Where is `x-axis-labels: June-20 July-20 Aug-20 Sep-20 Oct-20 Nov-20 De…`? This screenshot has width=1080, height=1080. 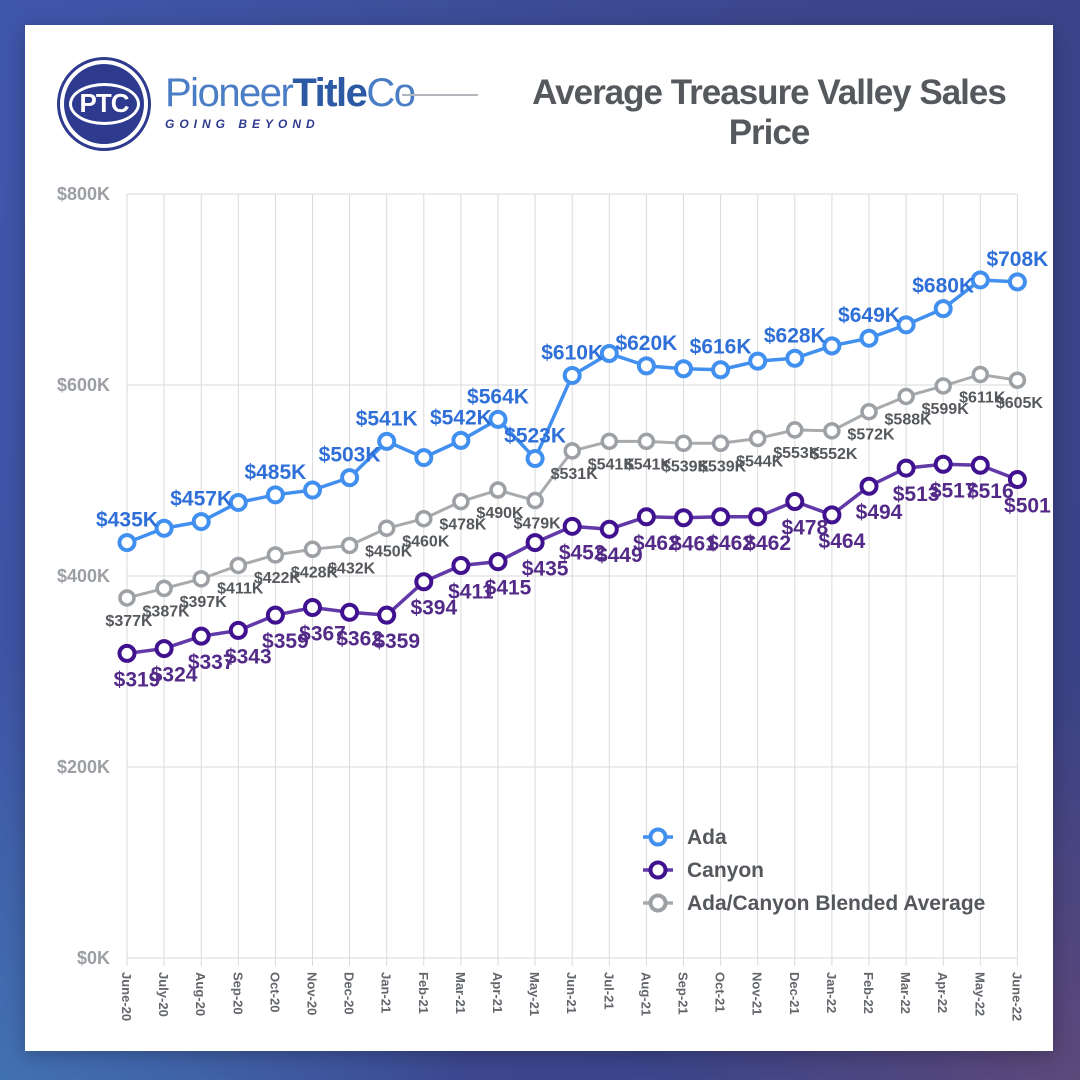 x-axis-labels: June-20 July-20 Aug-20 Sep-20 Oct-20 Nov-20 De… is located at coordinates (571, 996).